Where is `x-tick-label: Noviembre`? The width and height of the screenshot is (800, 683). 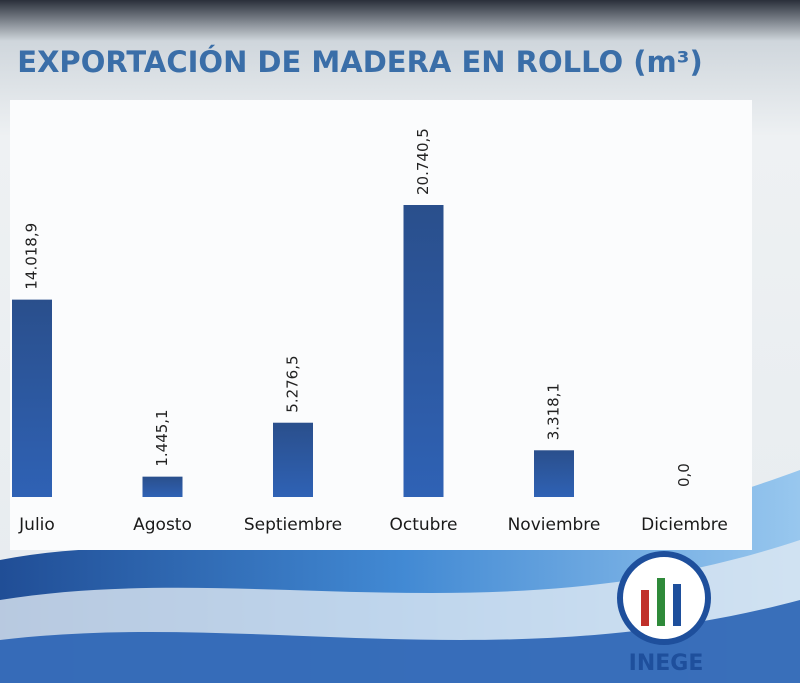
x-tick-label: Noviembre is located at coordinates (554, 525).